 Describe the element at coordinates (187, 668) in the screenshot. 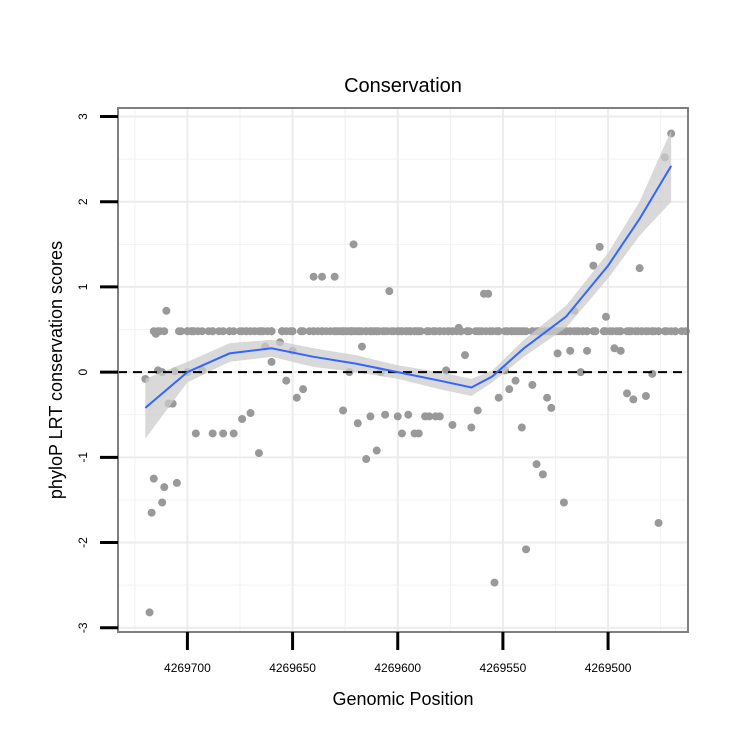

I see `x-tick-label: 4269700` at that location.